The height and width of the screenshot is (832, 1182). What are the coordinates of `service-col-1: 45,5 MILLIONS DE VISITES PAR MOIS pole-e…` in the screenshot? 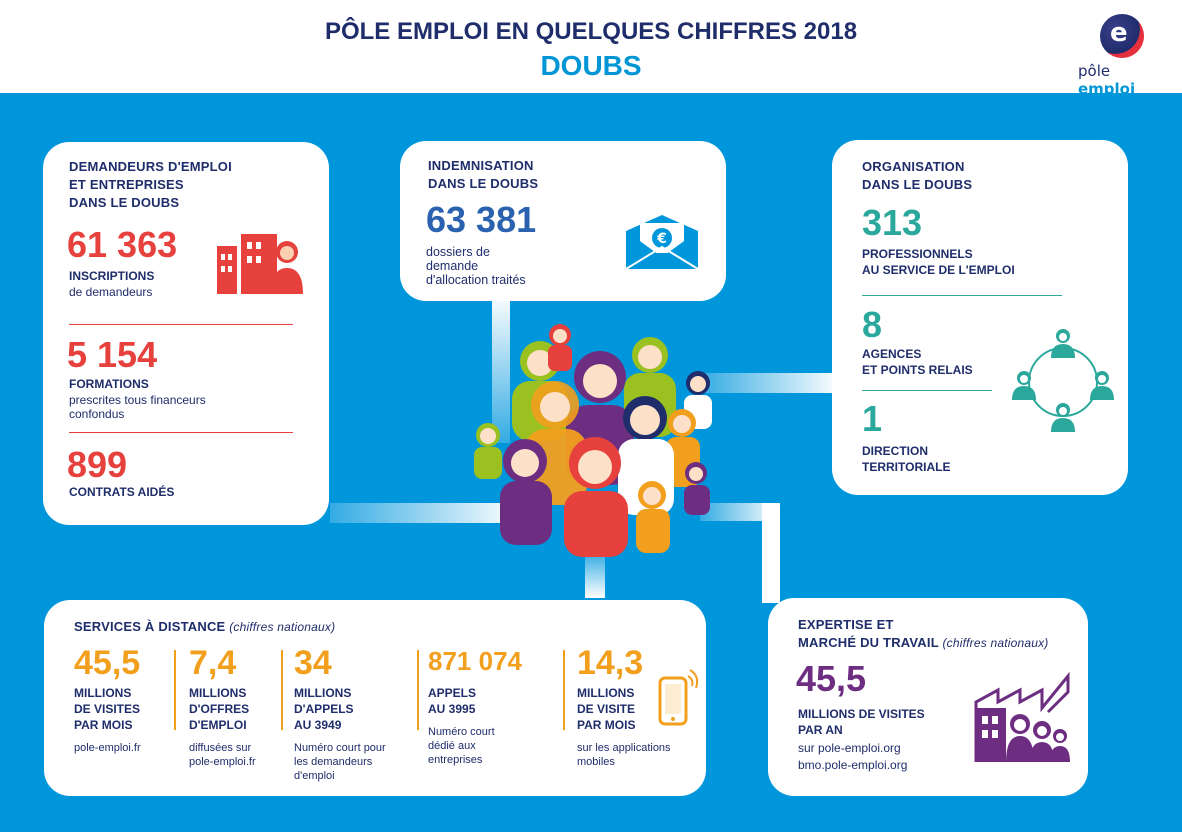 It's located at (124, 699).